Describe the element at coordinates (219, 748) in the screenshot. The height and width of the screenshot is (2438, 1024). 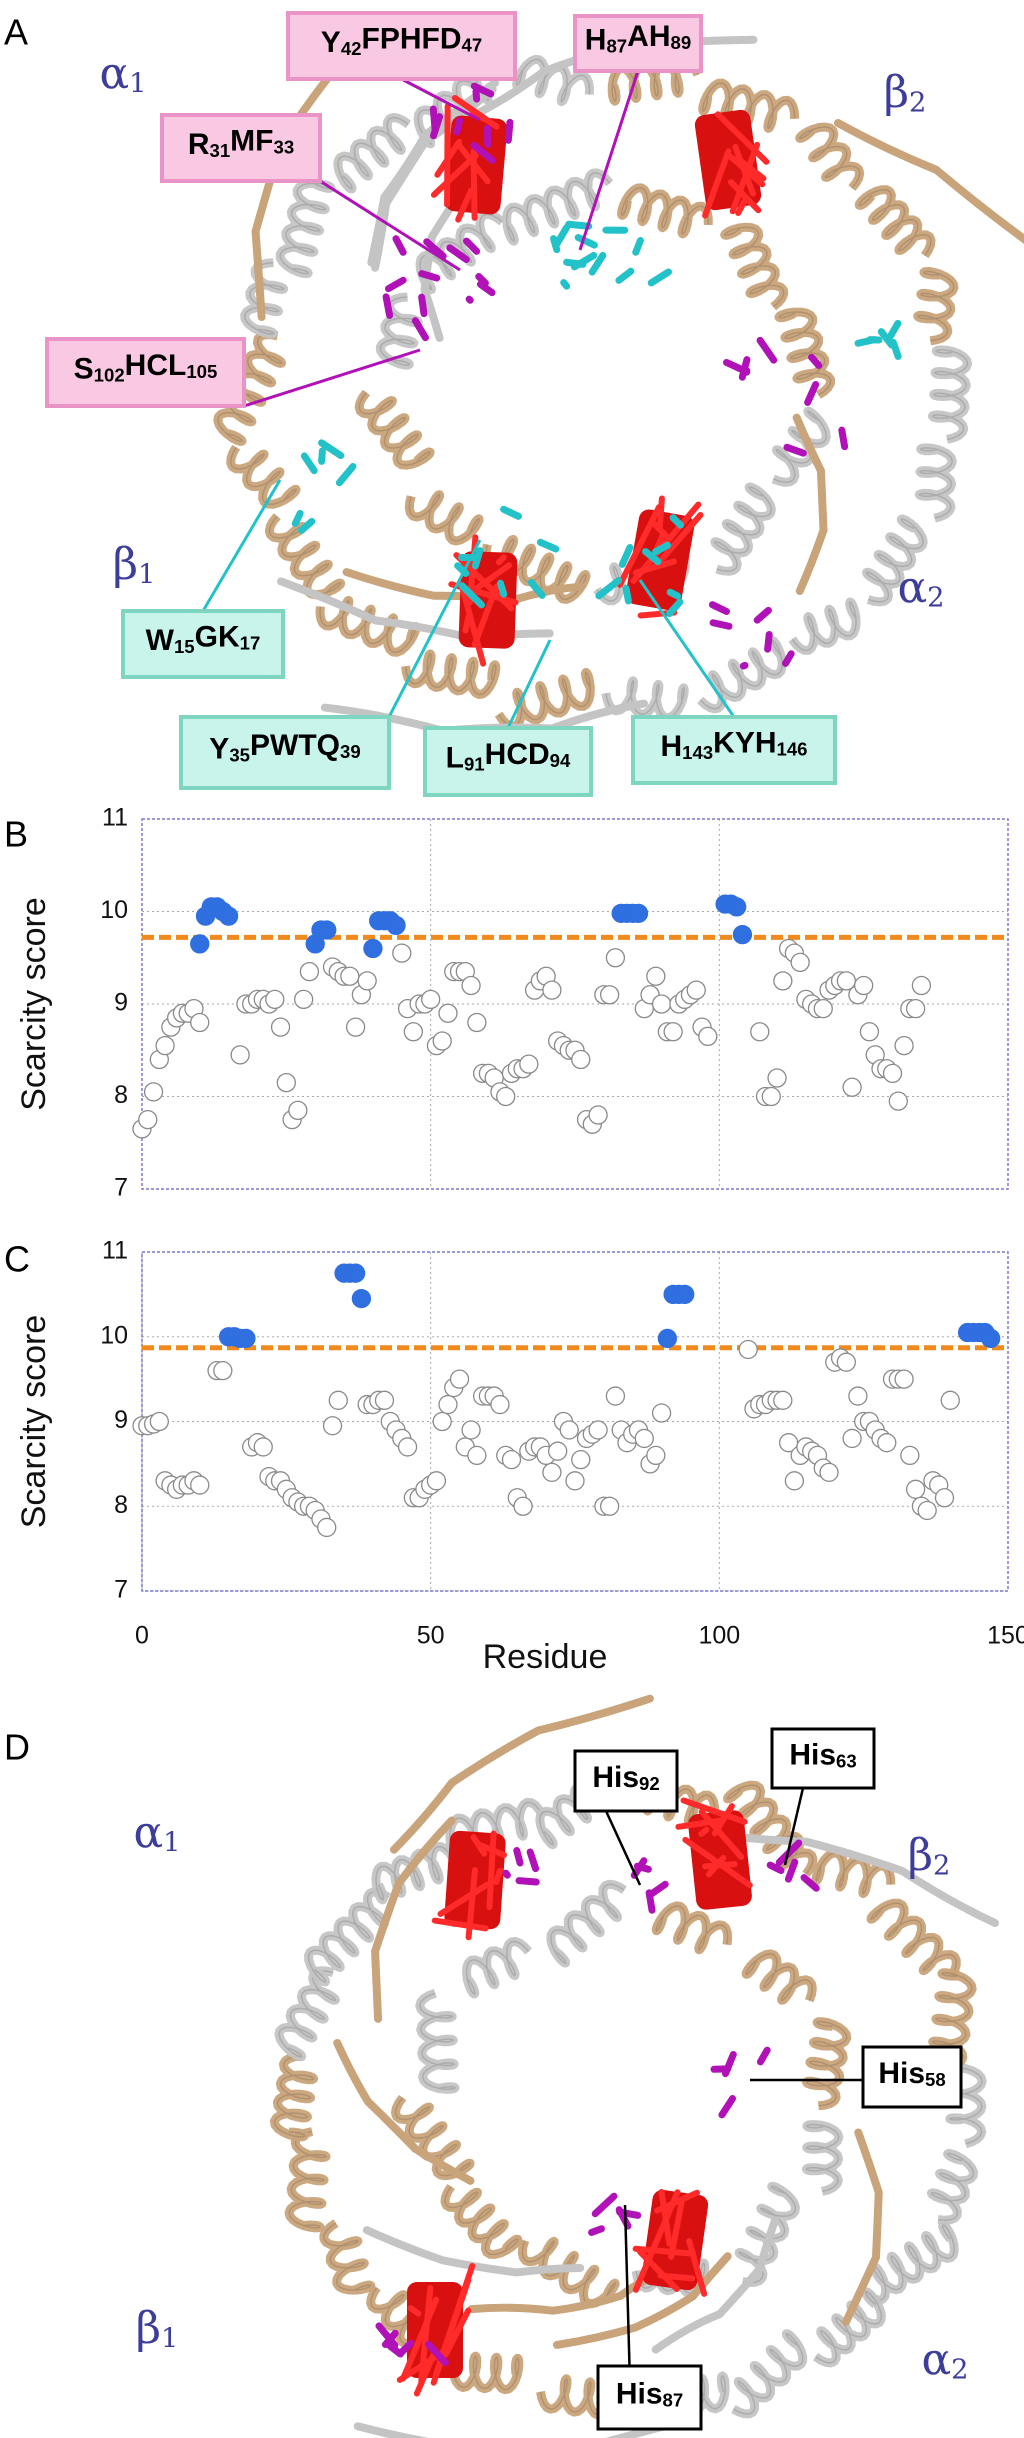
I see `label-part: Y` at that location.